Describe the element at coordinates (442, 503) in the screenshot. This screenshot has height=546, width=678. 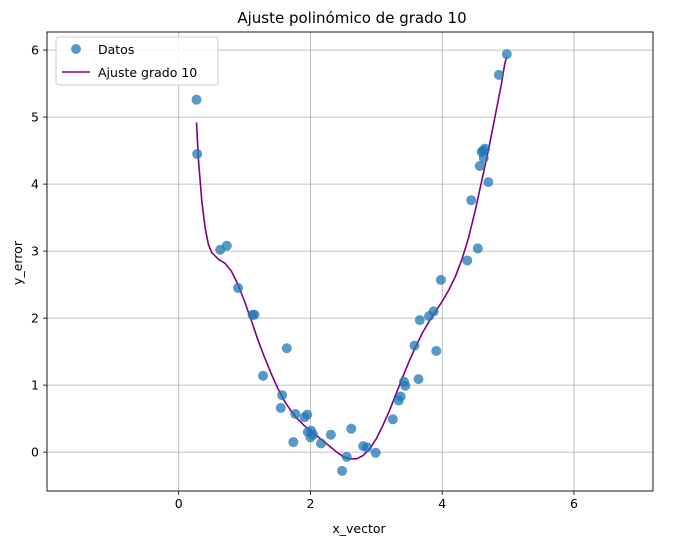
I see `x-tick-label: 4` at that location.